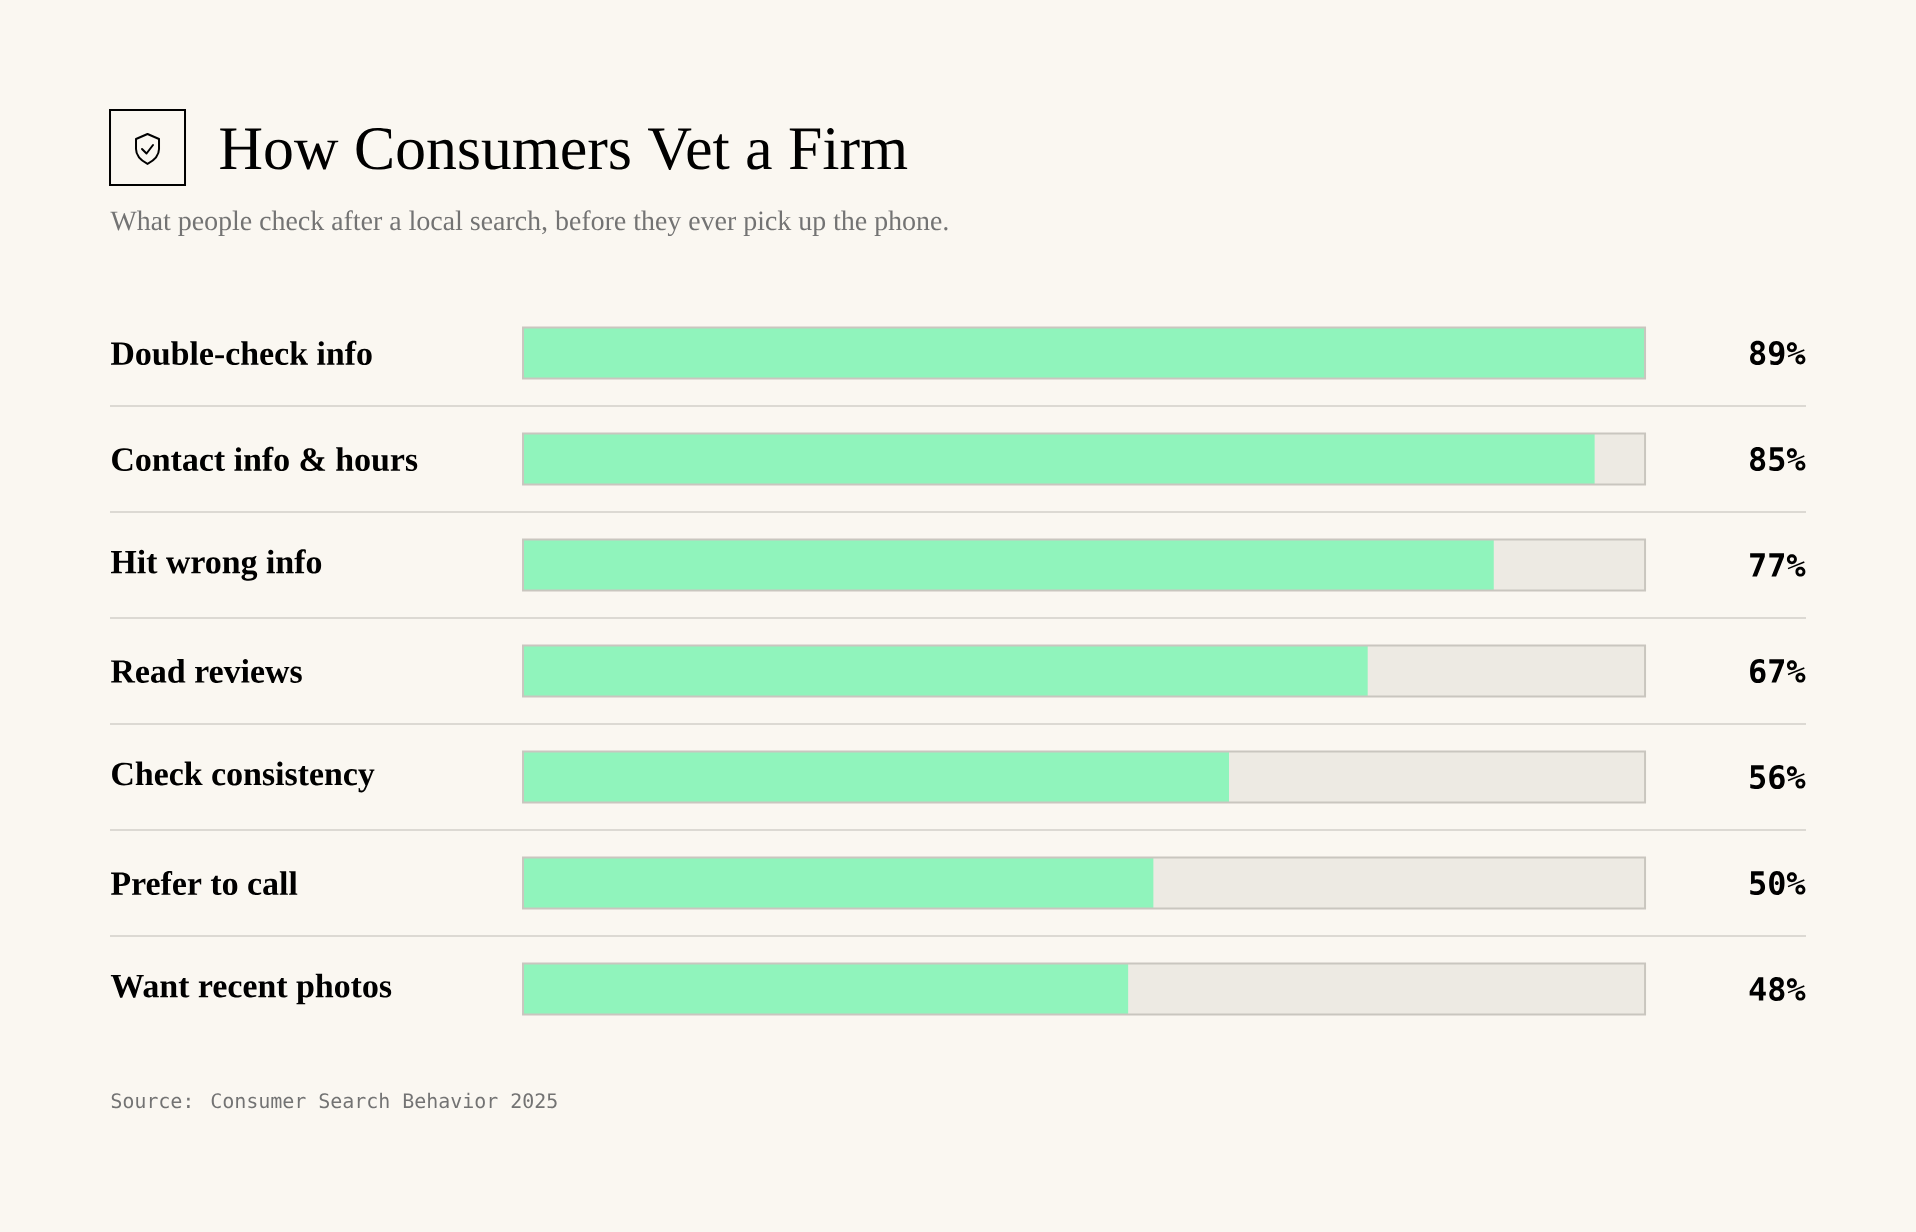  Describe the element at coordinates (1777, 989) in the screenshot. I see `data-label: 48%` at that location.